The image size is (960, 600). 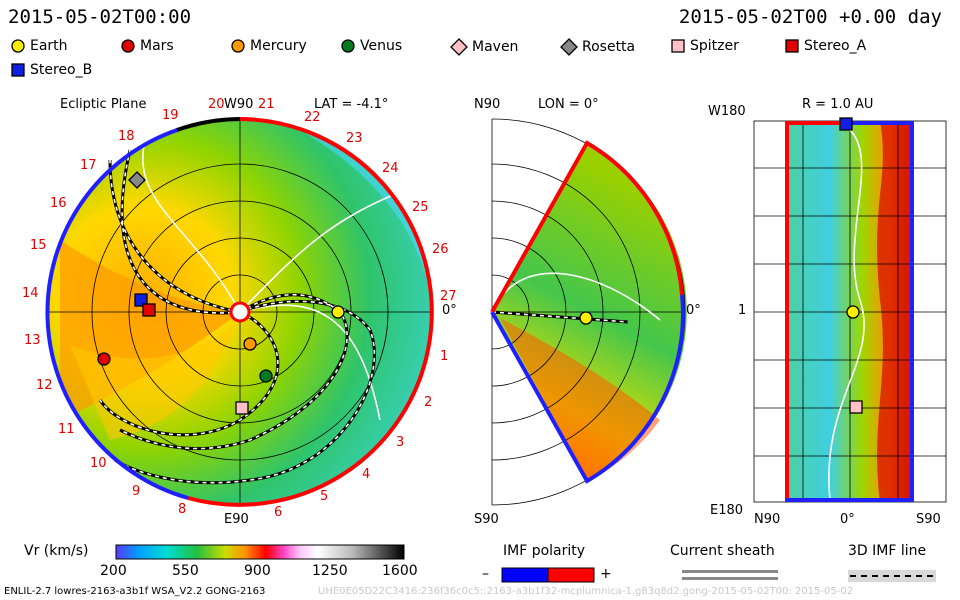 What do you see at coordinates (257, 571) in the screenshot?
I see `colorbar-tick: 900` at bounding box center [257, 571].